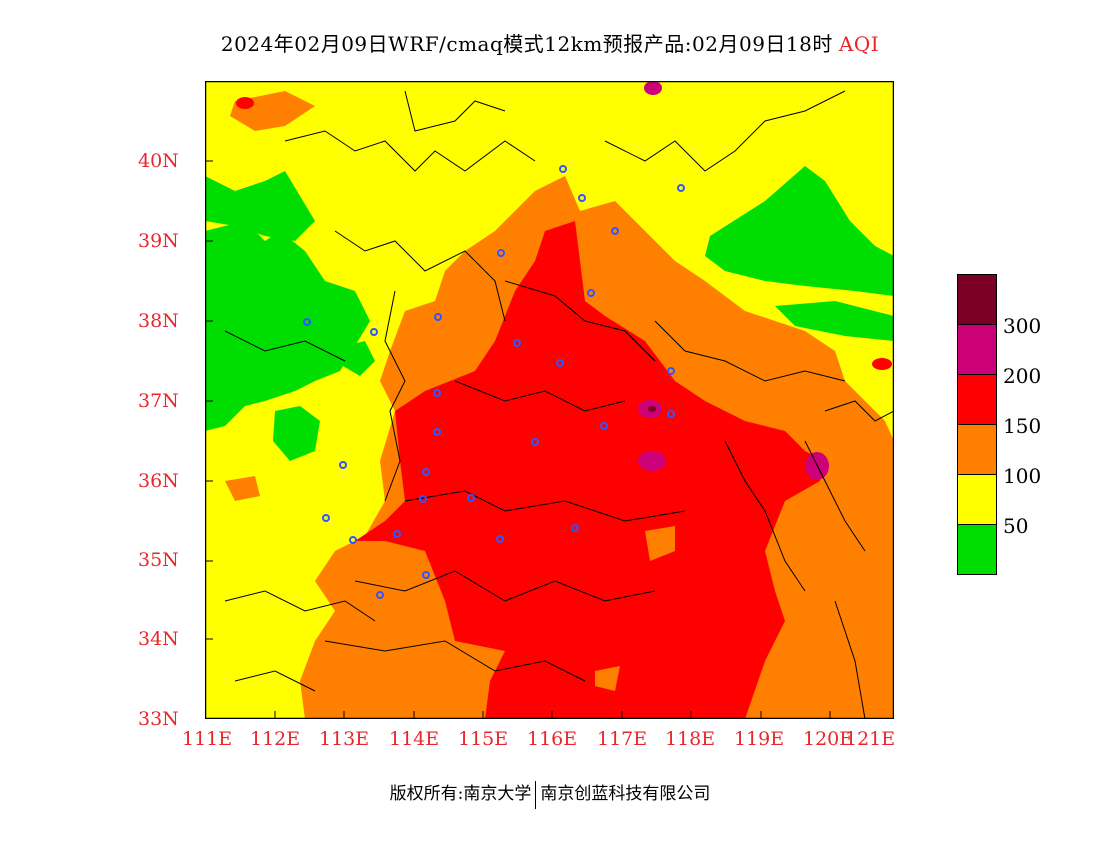 The width and height of the screenshot is (1100, 850). What do you see at coordinates (625, 794) in the screenshot?
I see `footer-right: 南京创蓝科技有限公司` at bounding box center [625, 794].